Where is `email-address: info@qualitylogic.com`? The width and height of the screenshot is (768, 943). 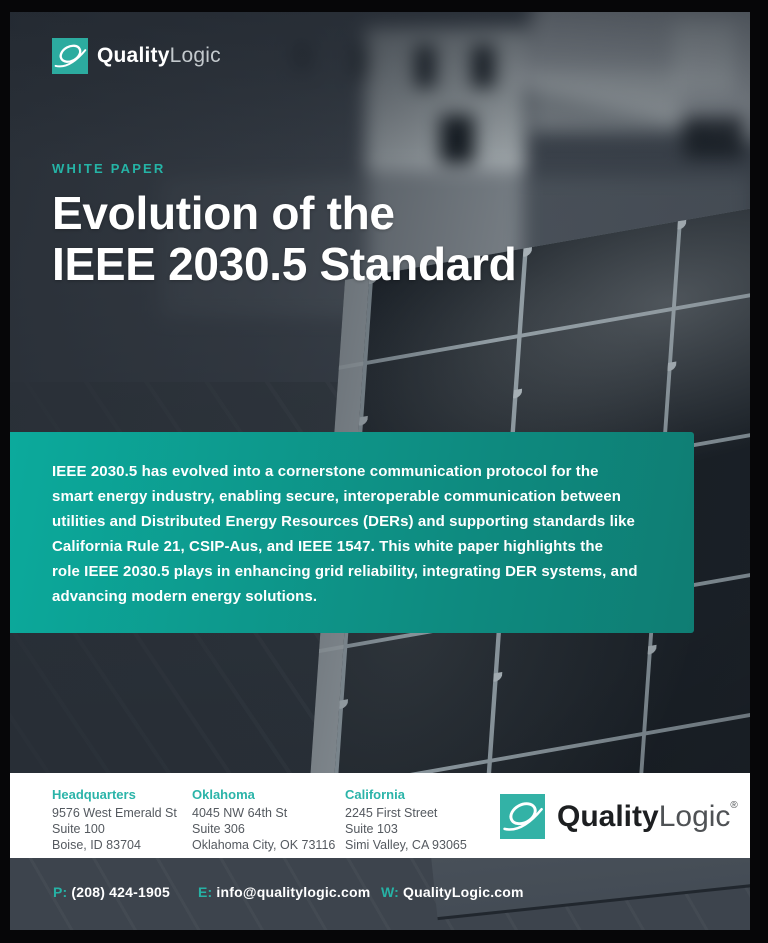
email-address: info@qualitylogic.com is located at coordinates (293, 892).